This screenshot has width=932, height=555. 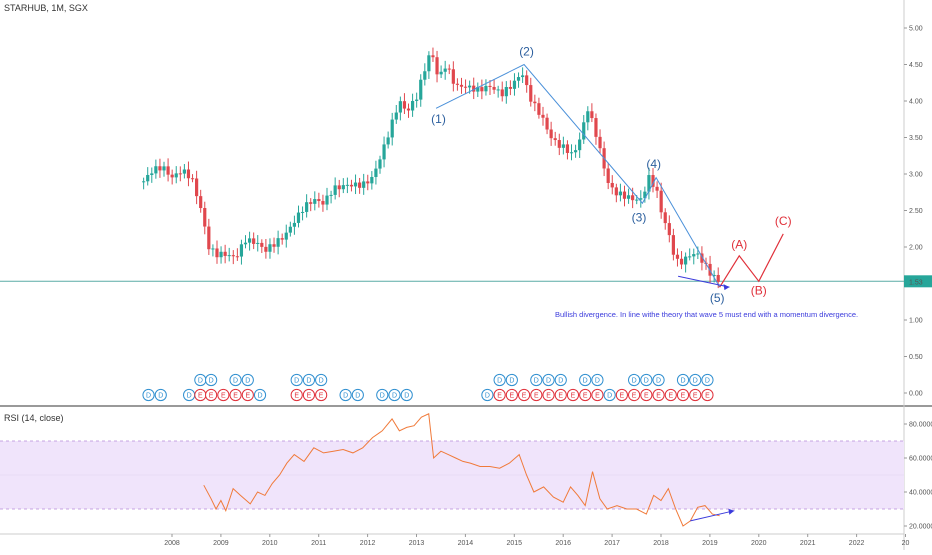 What do you see at coordinates (916, 394) in the screenshot?
I see `price-tick-label: 0.00` at bounding box center [916, 394].